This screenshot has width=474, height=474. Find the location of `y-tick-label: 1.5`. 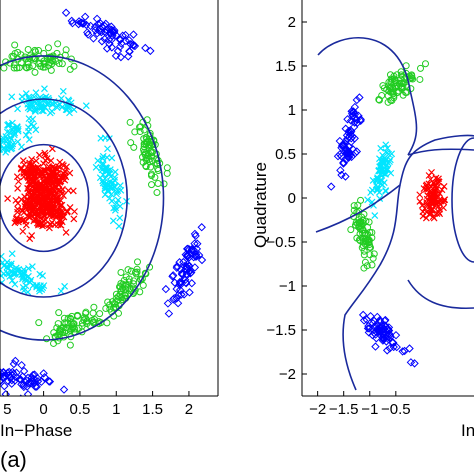

y-tick-label: 1.5 is located at coordinates (285, 66).